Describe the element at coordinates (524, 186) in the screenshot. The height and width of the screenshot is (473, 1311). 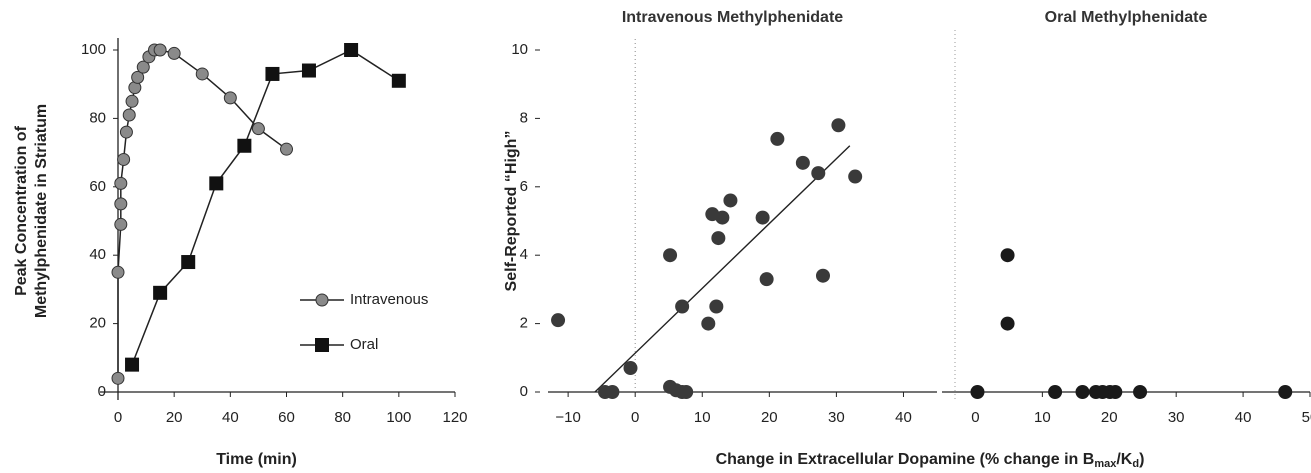
I see `y-tick-label: 6` at that location.